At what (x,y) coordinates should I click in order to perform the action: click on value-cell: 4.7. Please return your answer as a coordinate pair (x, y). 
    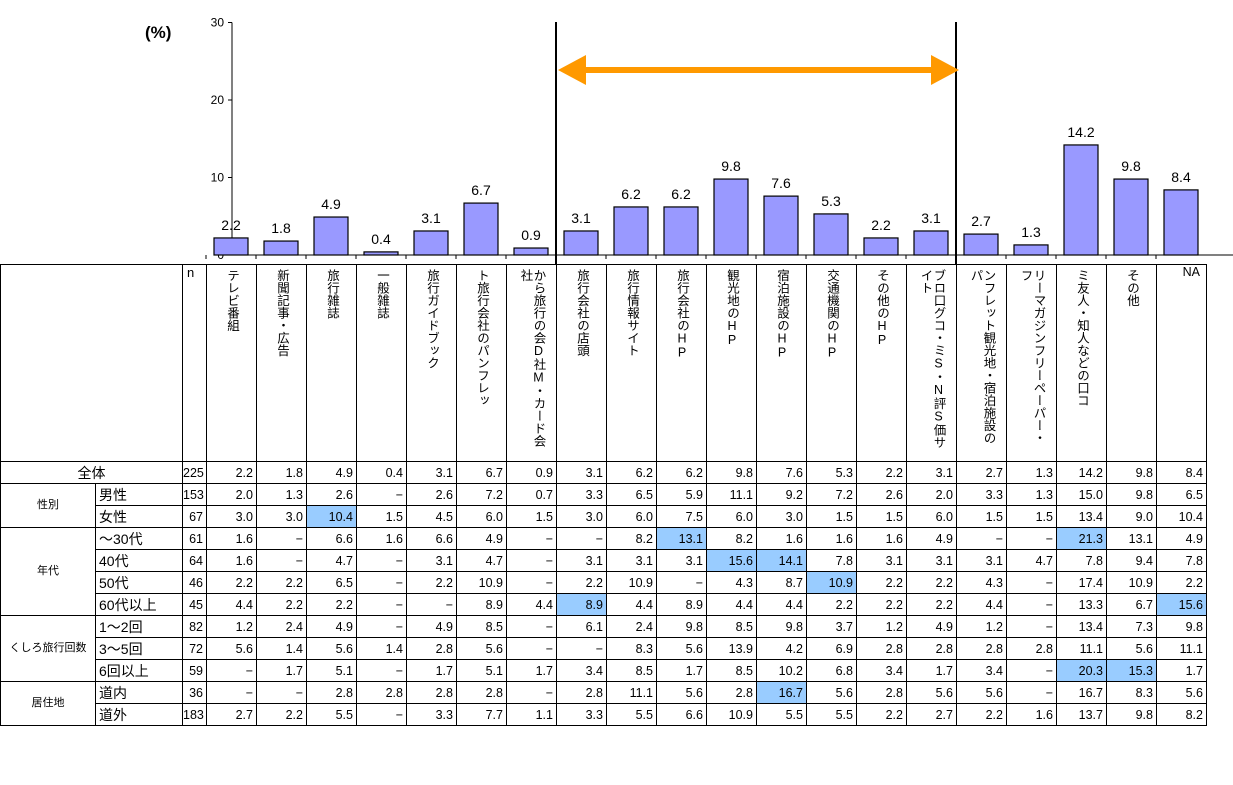
    Looking at the image, I should click on (331, 560).